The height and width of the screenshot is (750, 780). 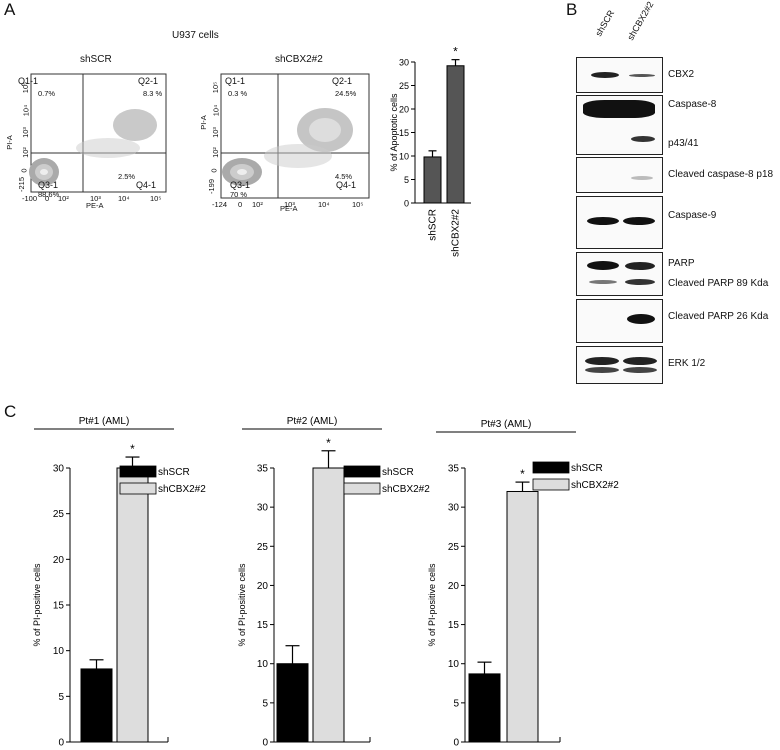 I want to click on q3-percent: 70 %, so click(x=239, y=194).